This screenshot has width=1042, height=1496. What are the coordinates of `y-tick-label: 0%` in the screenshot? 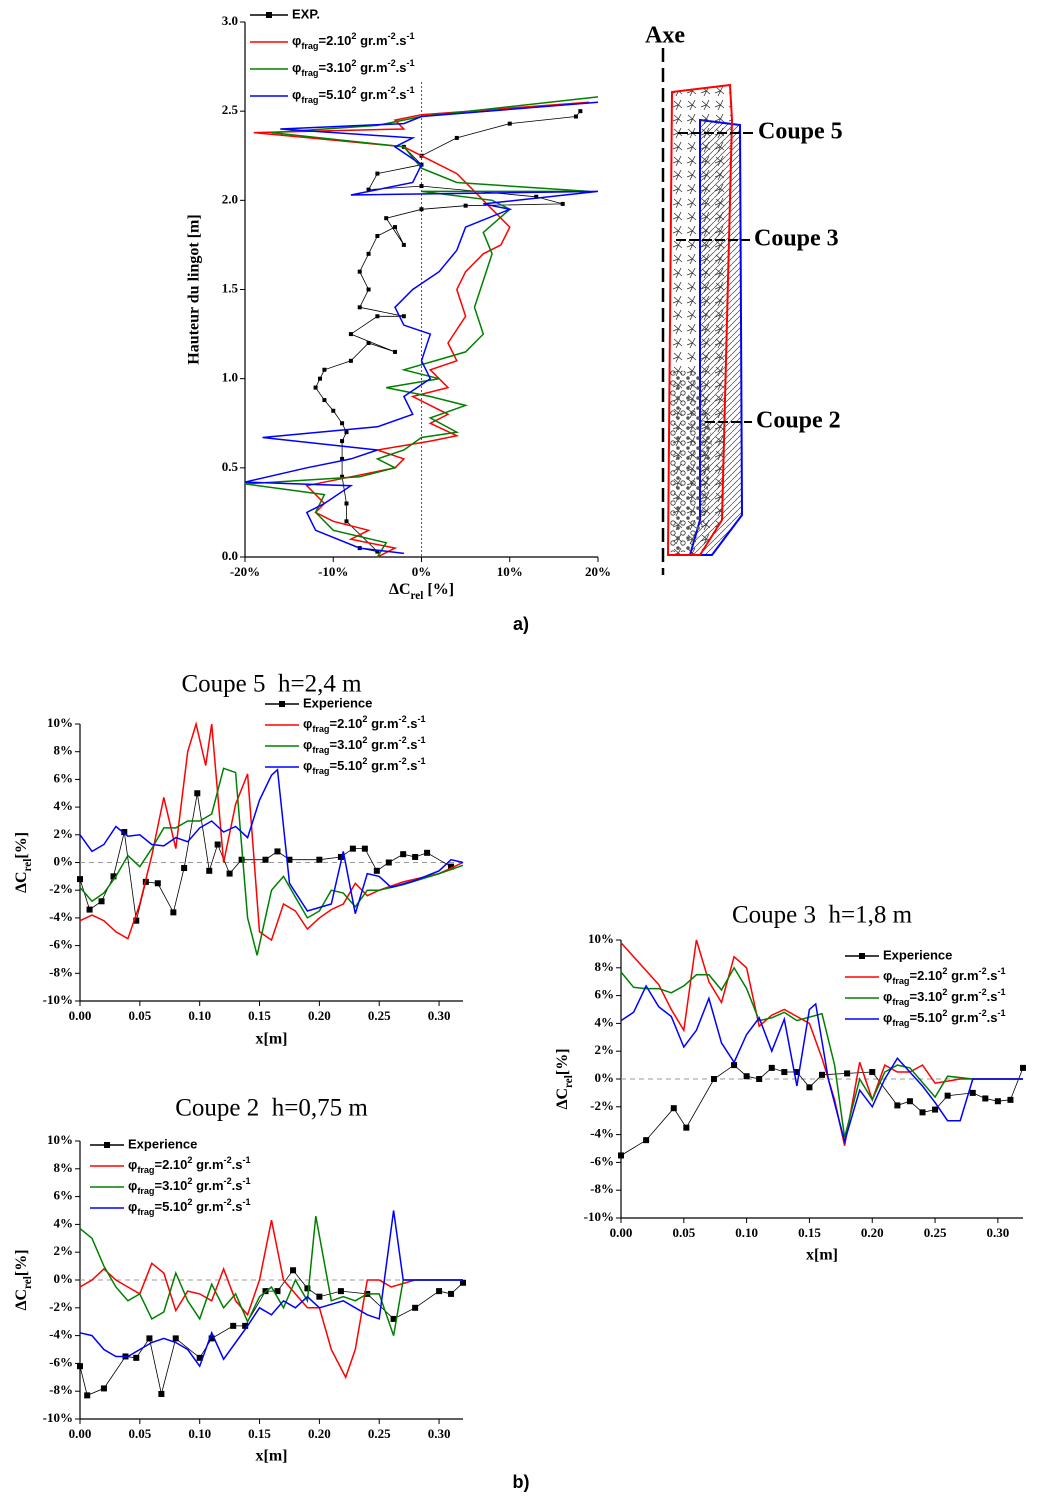 It's located at (605, 1077).